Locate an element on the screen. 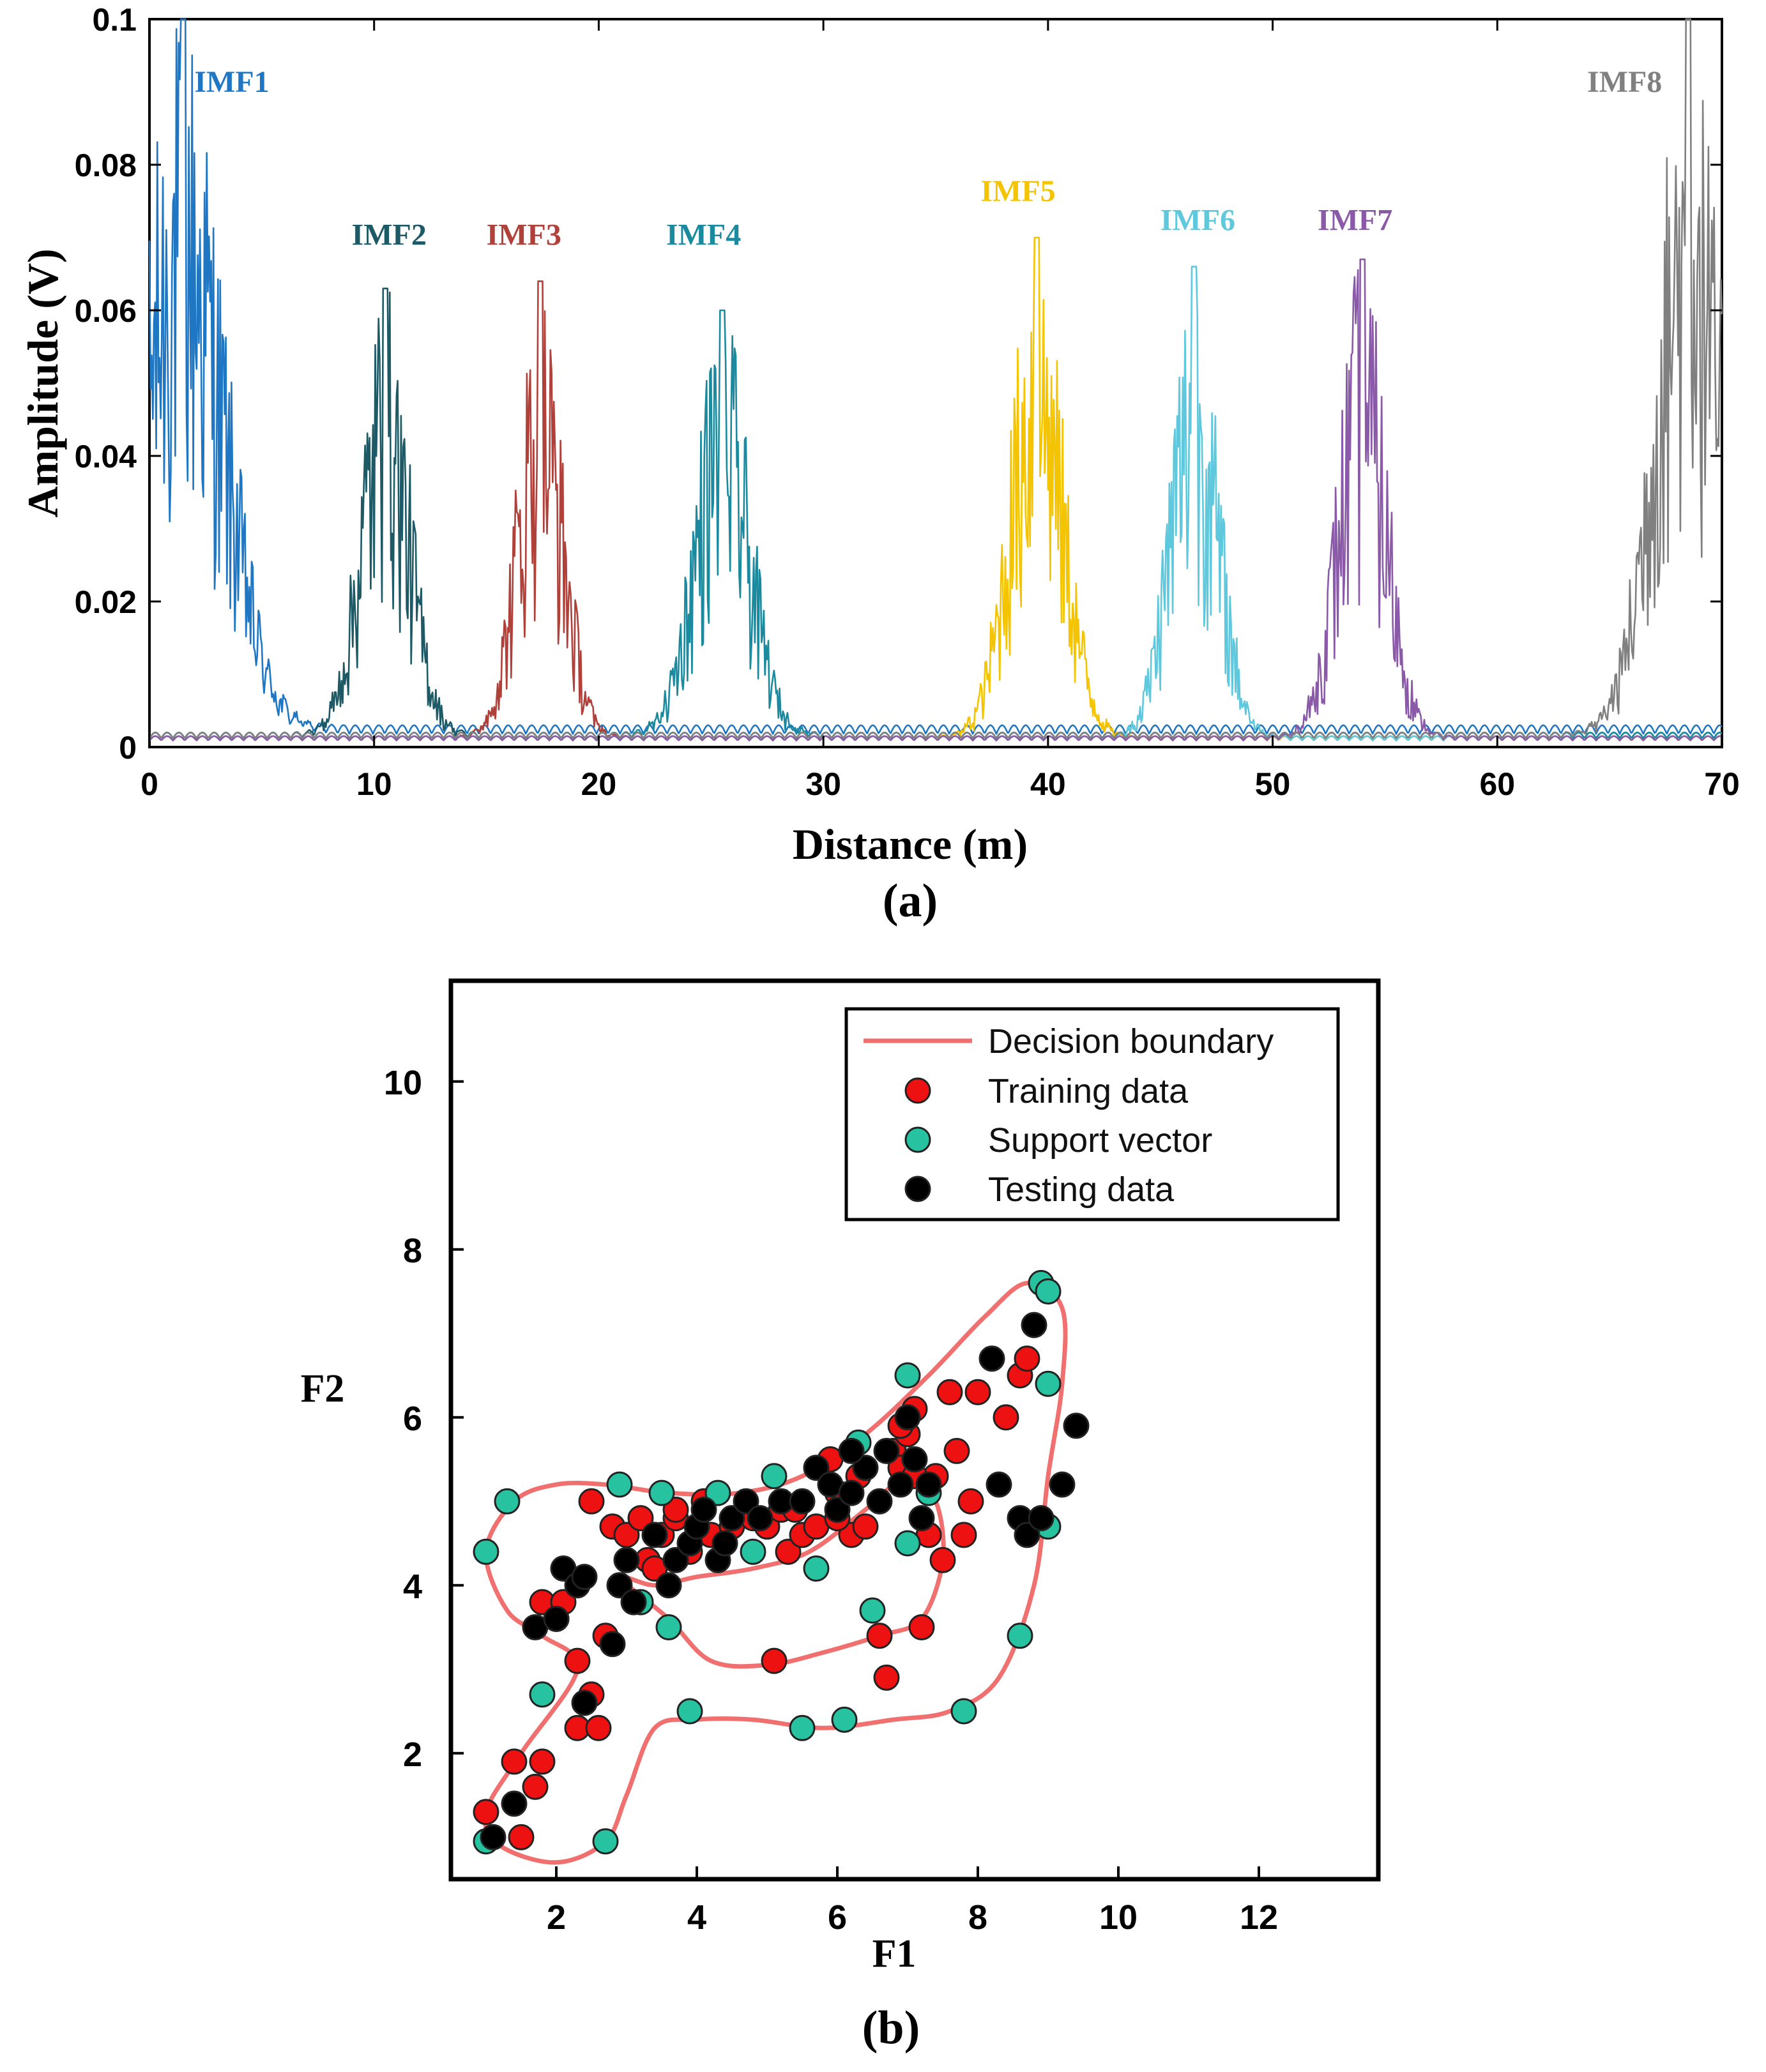  panel-a-label: (a) is located at coordinates (911, 901).